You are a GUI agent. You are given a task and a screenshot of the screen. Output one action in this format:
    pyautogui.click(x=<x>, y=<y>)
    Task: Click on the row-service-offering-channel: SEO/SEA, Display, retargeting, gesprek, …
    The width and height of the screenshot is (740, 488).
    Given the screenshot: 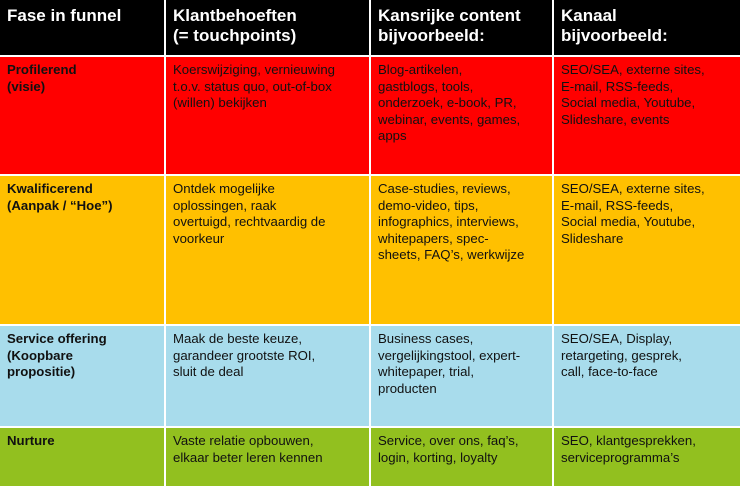 What is the action you would take?
    pyautogui.click(x=647, y=377)
    